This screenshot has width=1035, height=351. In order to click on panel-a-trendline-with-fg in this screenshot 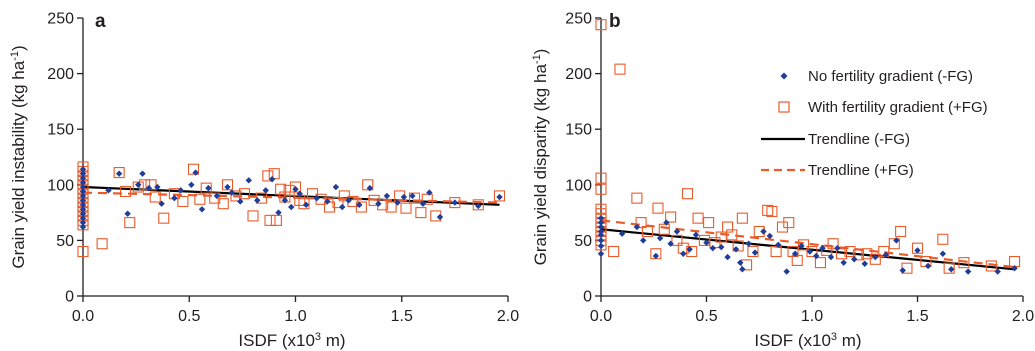, I will do `click(291, 197)`.